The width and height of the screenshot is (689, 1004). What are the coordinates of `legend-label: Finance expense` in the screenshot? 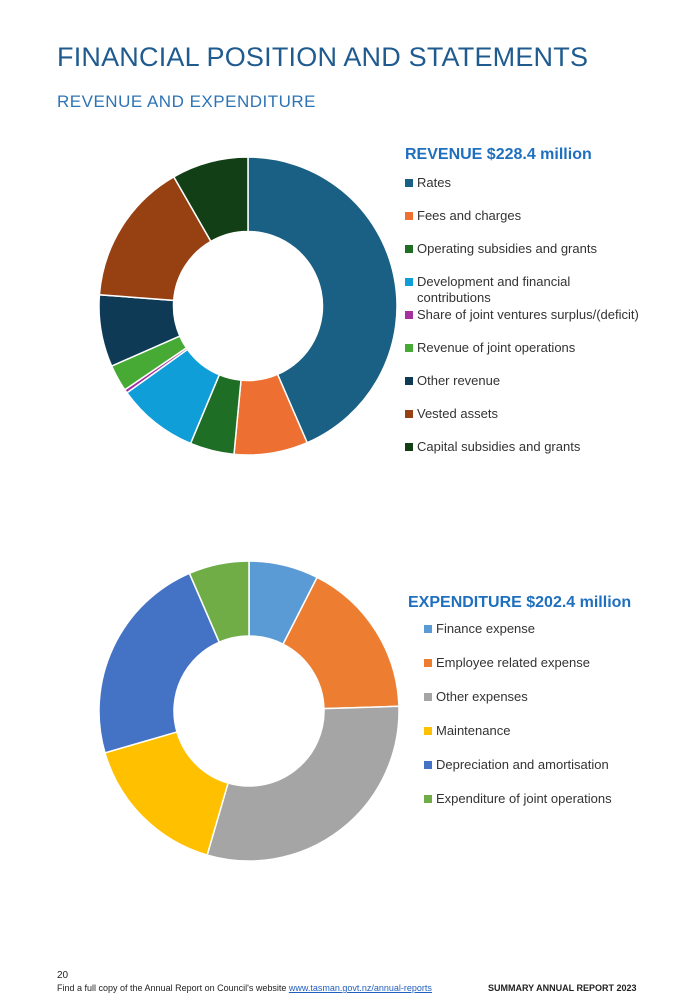 It's located at (486, 628).